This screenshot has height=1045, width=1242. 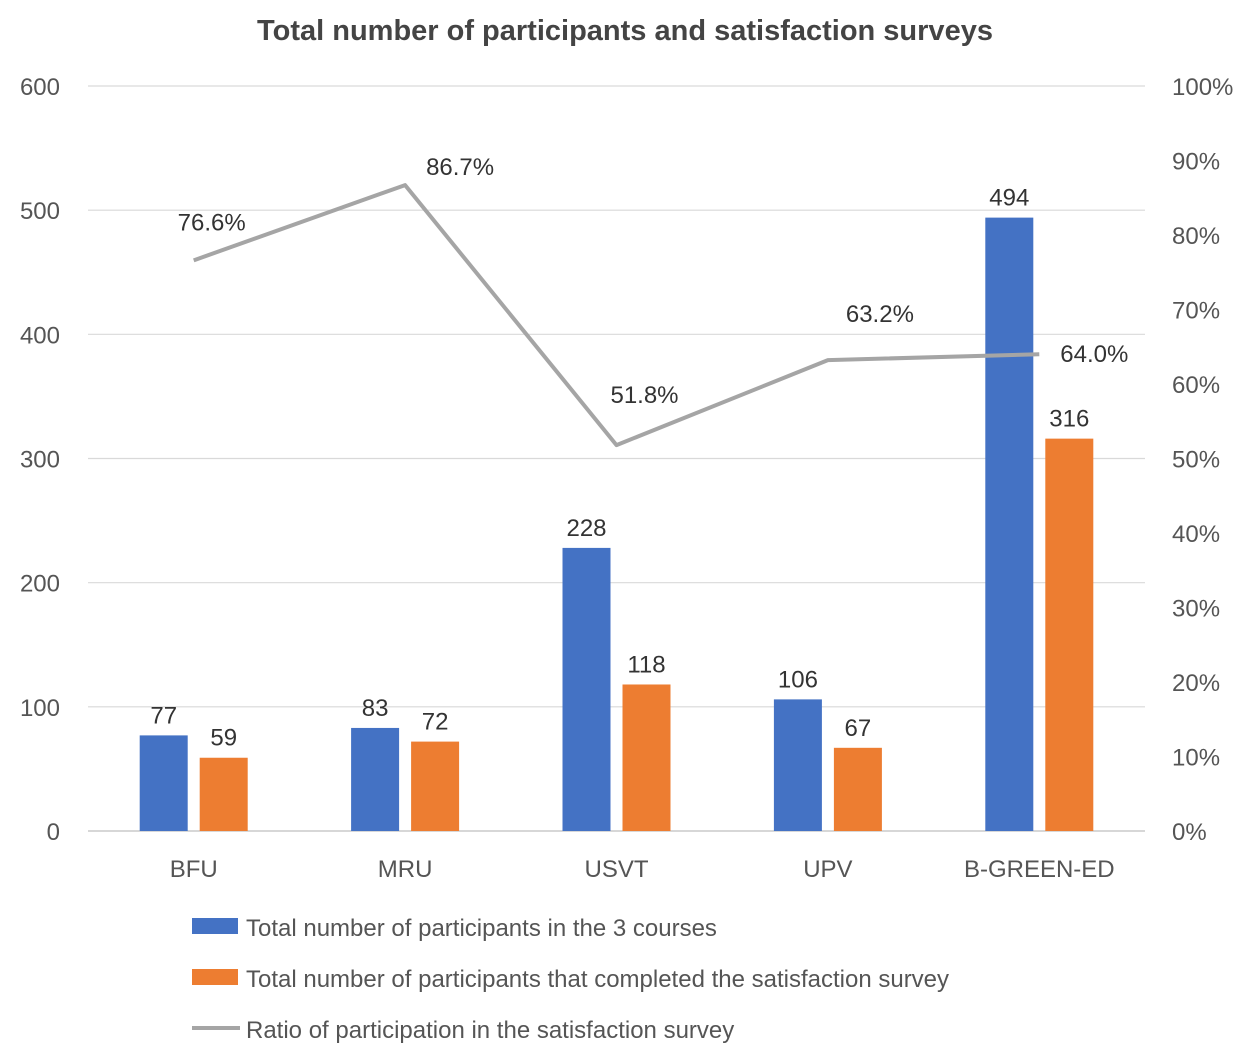 What do you see at coordinates (435, 722) in the screenshot?
I see `bar-data-label: 72` at bounding box center [435, 722].